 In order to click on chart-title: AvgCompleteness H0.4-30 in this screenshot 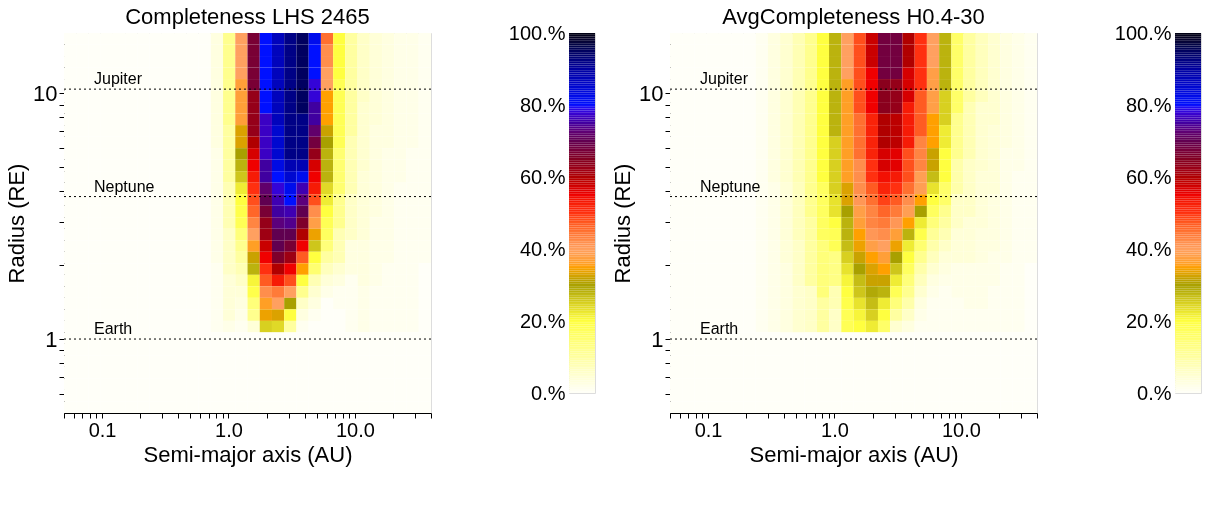, I will do `click(853, 16)`.